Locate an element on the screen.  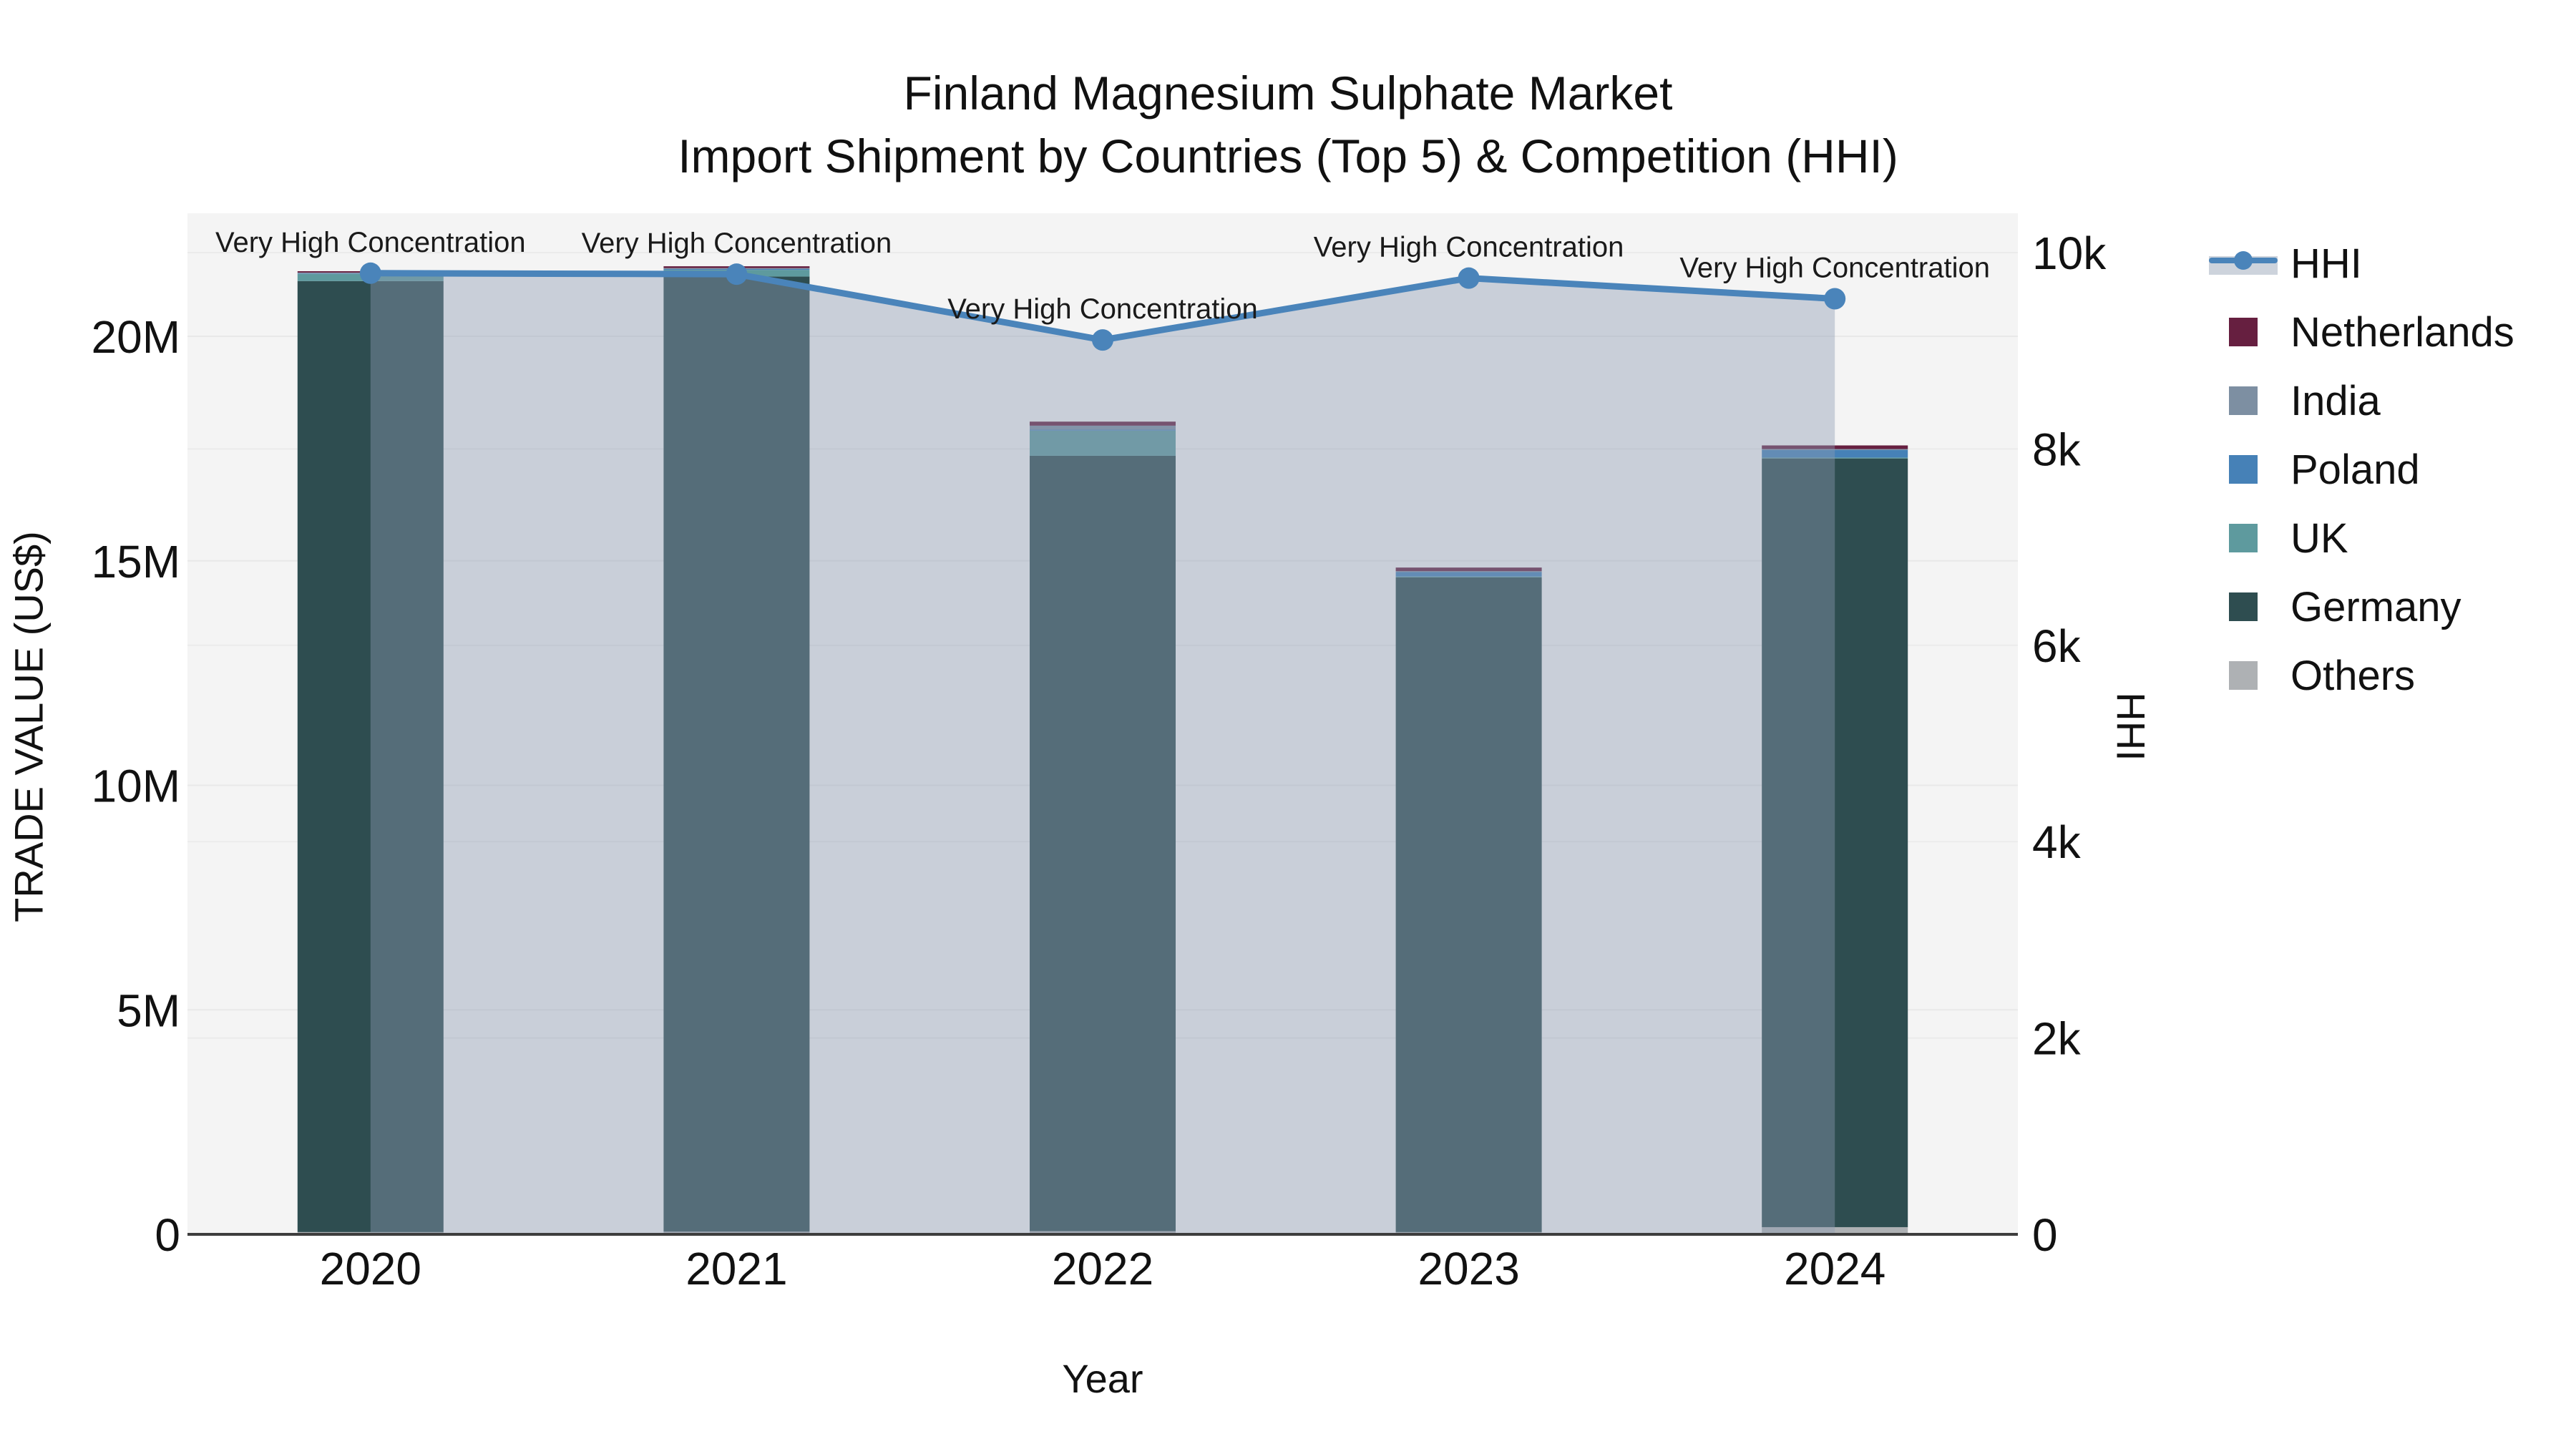
netherlands-swatch-icon is located at coordinates (2243, 332).